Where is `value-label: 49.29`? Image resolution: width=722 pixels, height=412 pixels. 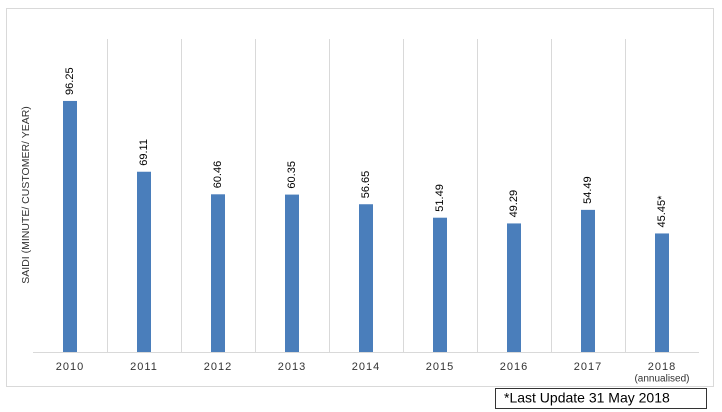 value-label: 49.29 is located at coordinates (514, 204).